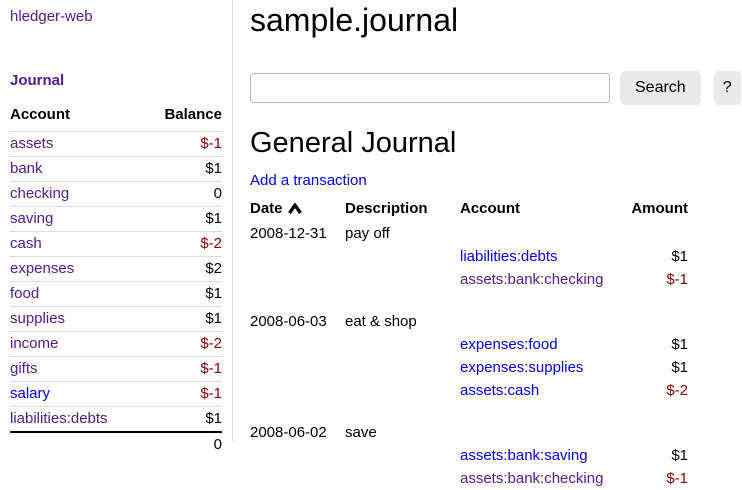 The width and height of the screenshot is (742, 490). What do you see at coordinates (40, 193) in the screenshot?
I see `account-link-checking: checking` at bounding box center [40, 193].